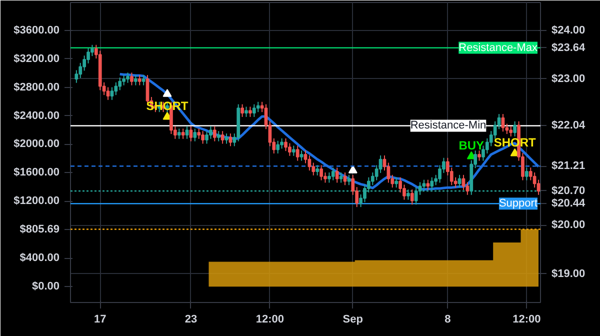 The image size is (600, 336). What do you see at coordinates (447, 320) in the screenshot?
I see `x-tick-label: 8` at bounding box center [447, 320].